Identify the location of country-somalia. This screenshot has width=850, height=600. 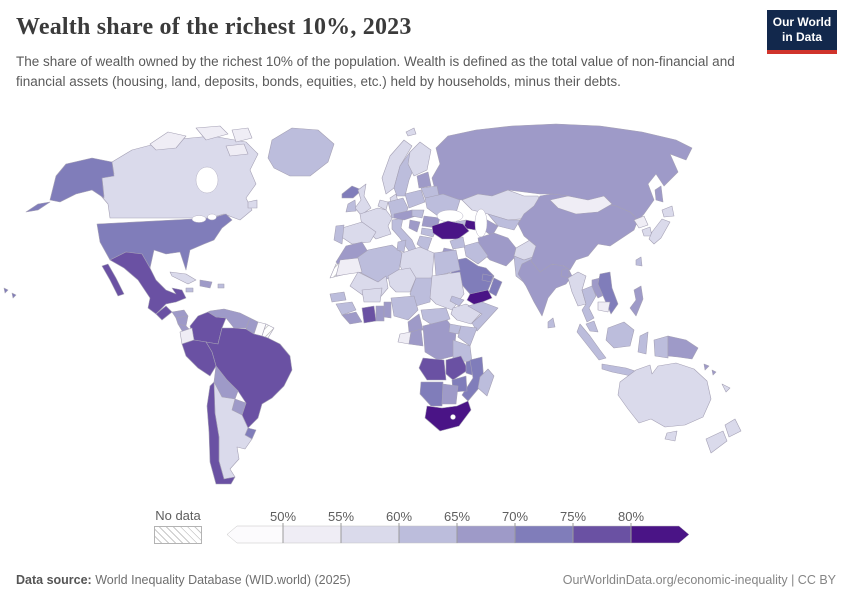
(483, 316).